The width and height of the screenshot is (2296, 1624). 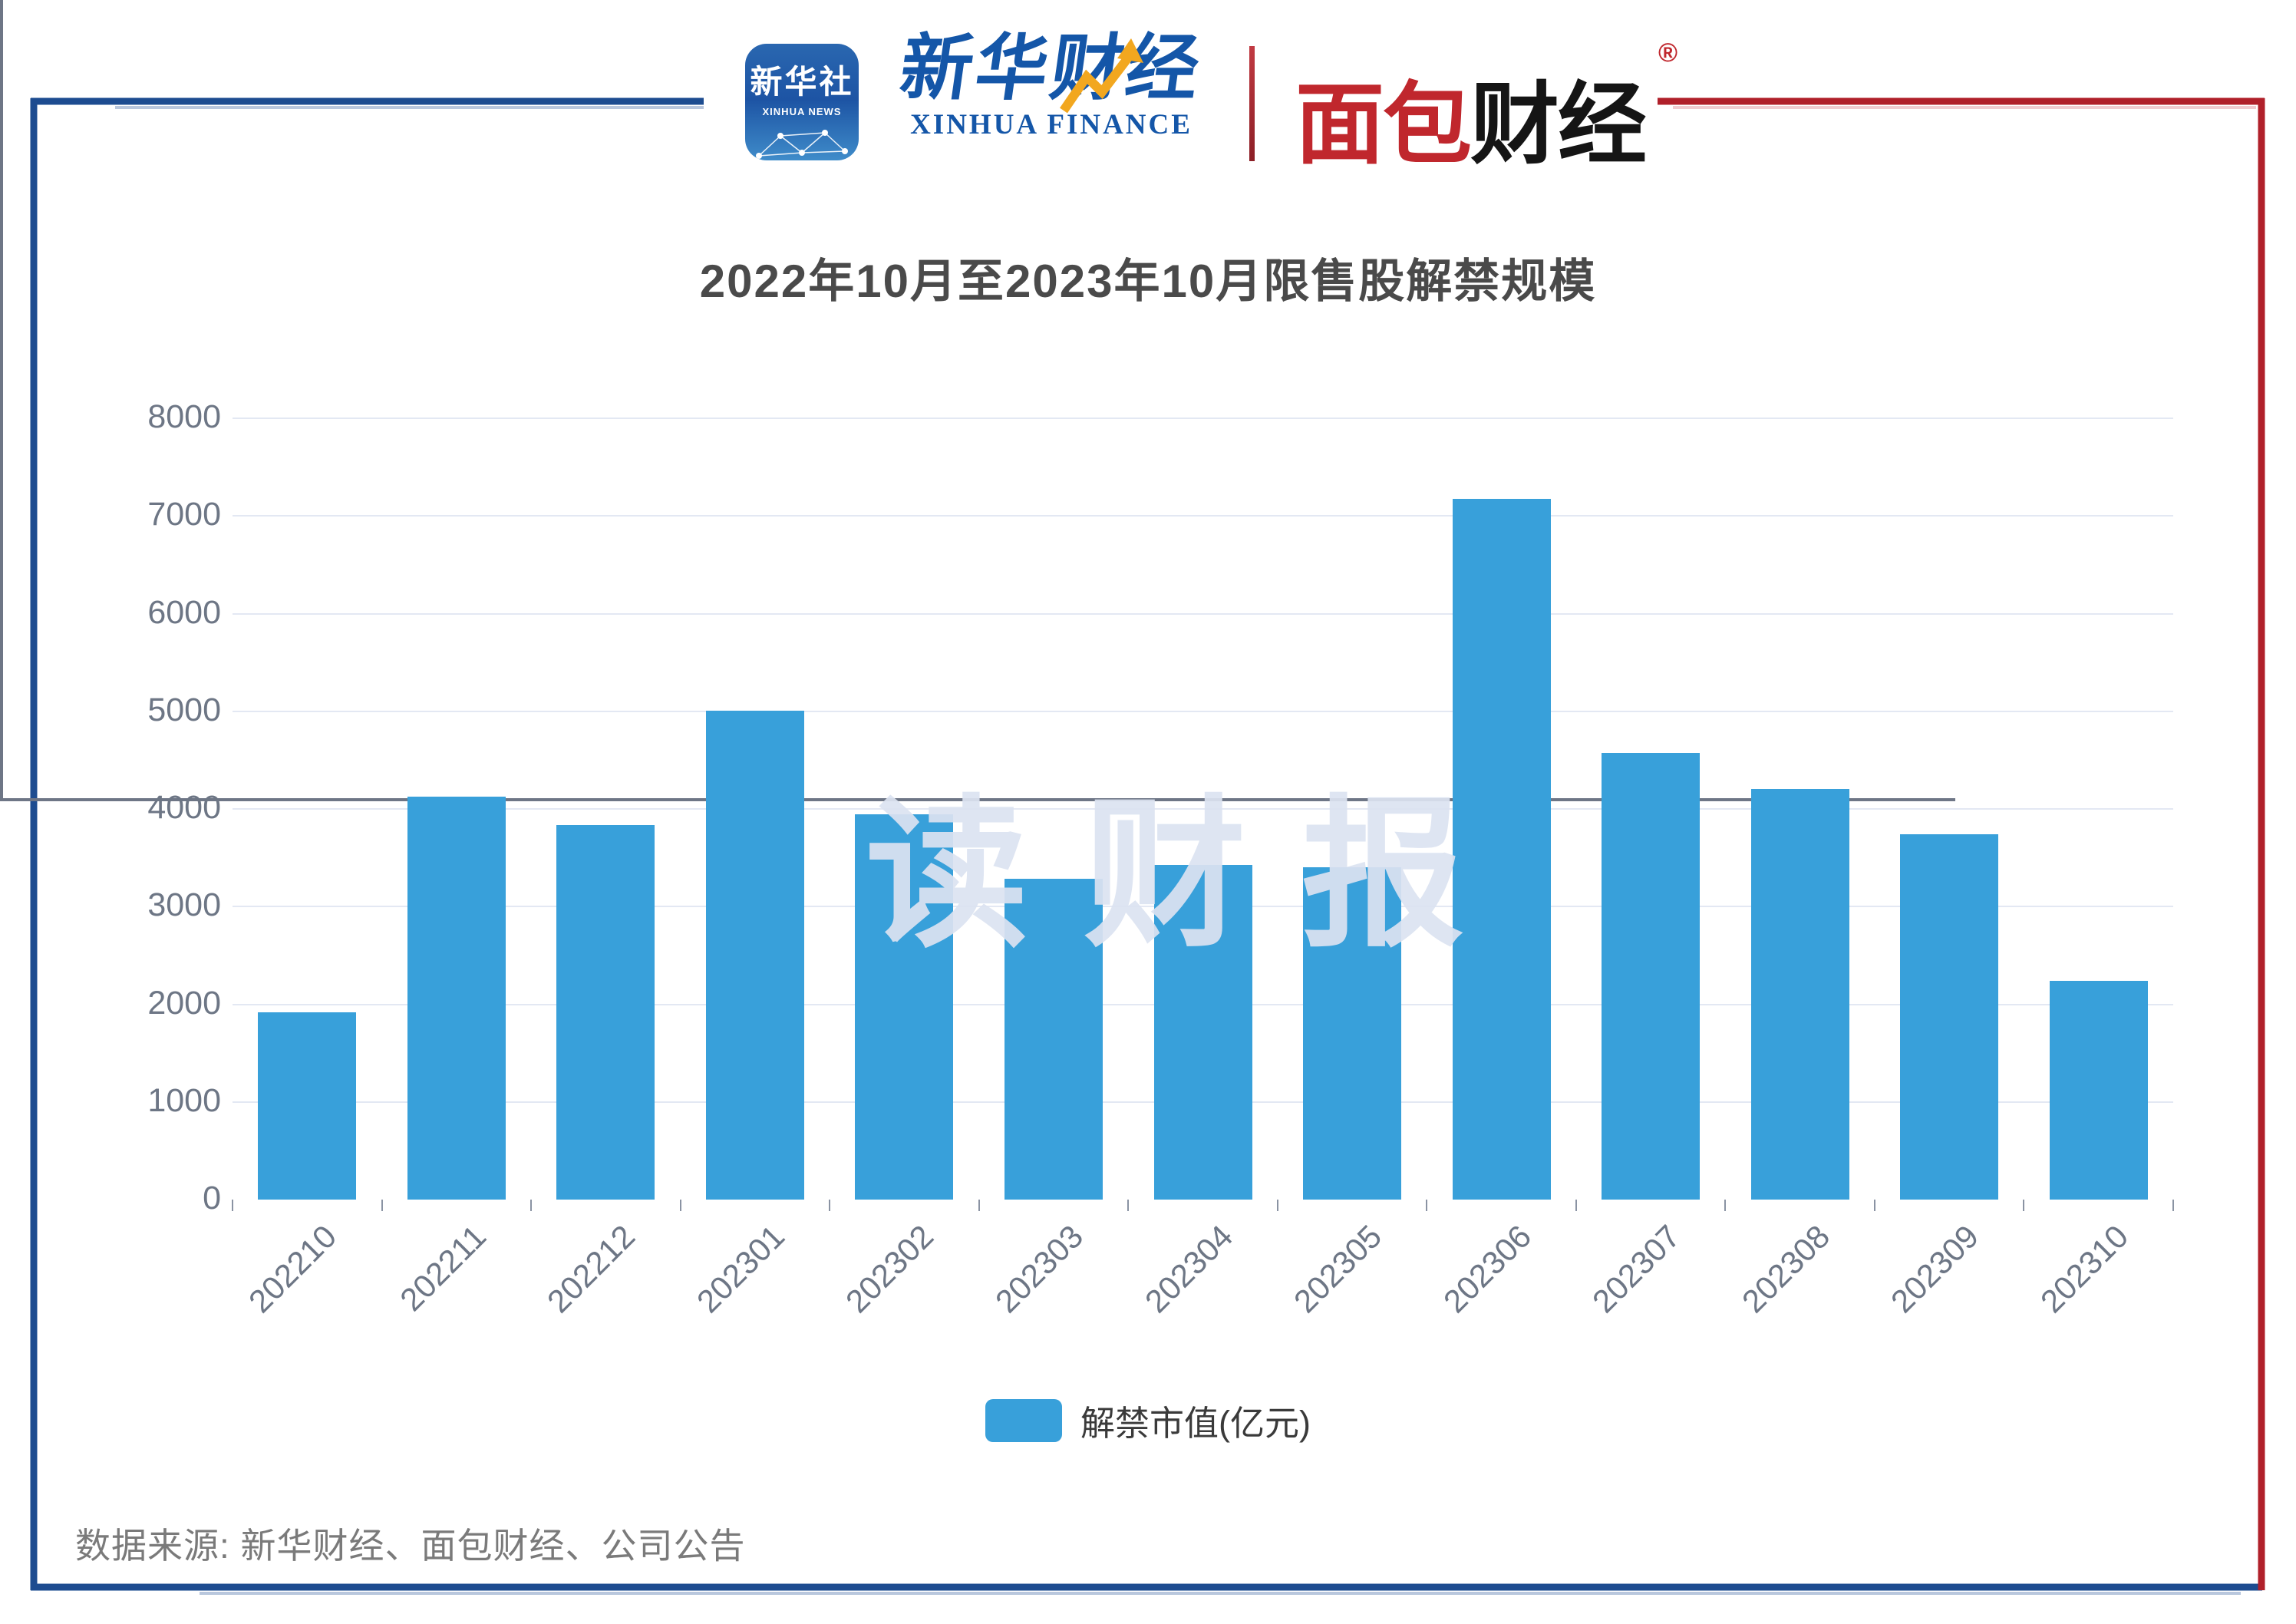 What do you see at coordinates (740, 1269) in the screenshot?
I see `x-axis-label-202301: 202301` at bounding box center [740, 1269].